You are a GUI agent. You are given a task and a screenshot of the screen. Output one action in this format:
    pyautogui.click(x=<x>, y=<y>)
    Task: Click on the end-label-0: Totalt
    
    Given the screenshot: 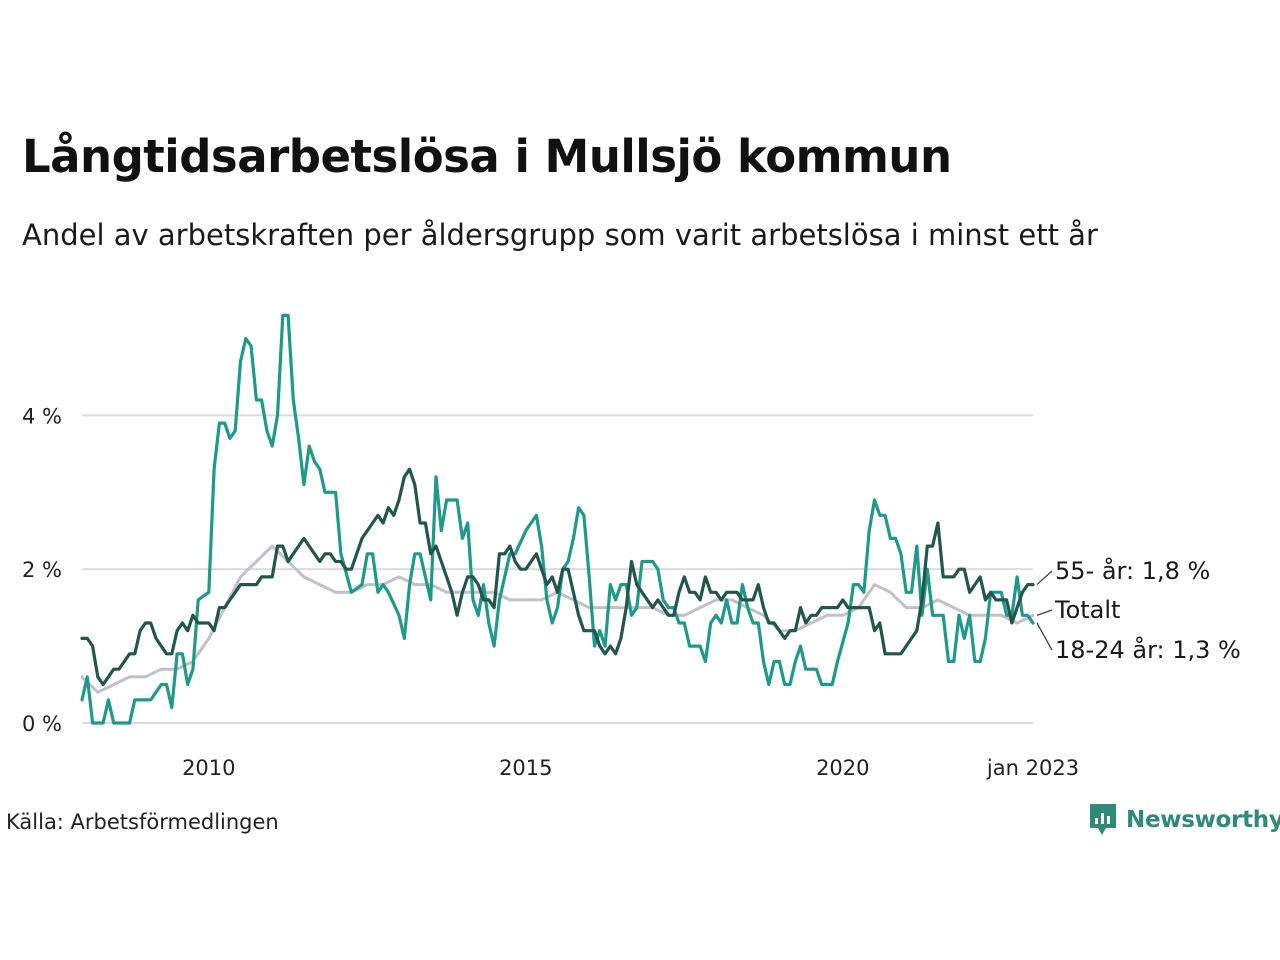 What is the action you would take?
    pyautogui.click(x=1087, y=610)
    